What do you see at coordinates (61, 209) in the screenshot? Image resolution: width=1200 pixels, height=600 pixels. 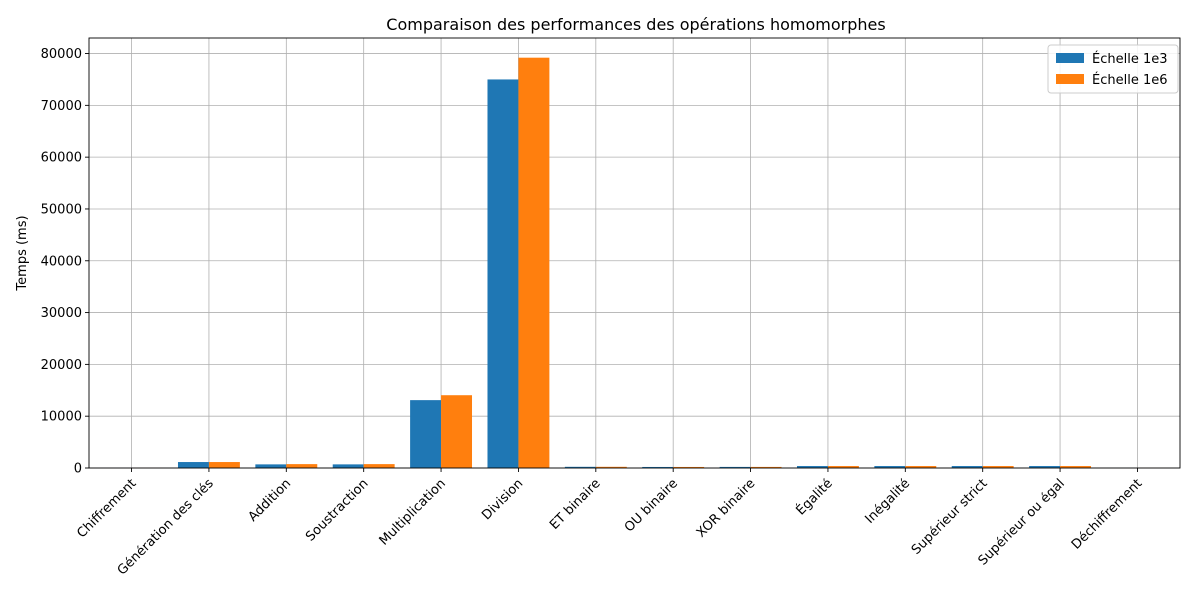 I see `y-tick-label: 50000` at bounding box center [61, 209].